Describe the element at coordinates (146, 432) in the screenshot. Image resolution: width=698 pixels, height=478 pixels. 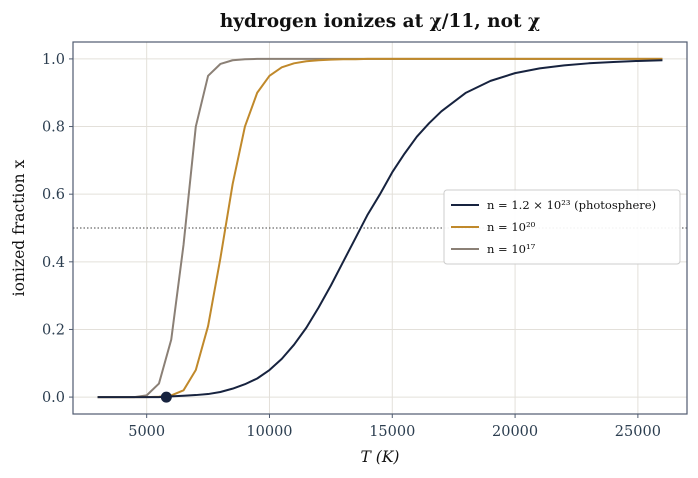
I see `x-tick-label: 5000` at that location.